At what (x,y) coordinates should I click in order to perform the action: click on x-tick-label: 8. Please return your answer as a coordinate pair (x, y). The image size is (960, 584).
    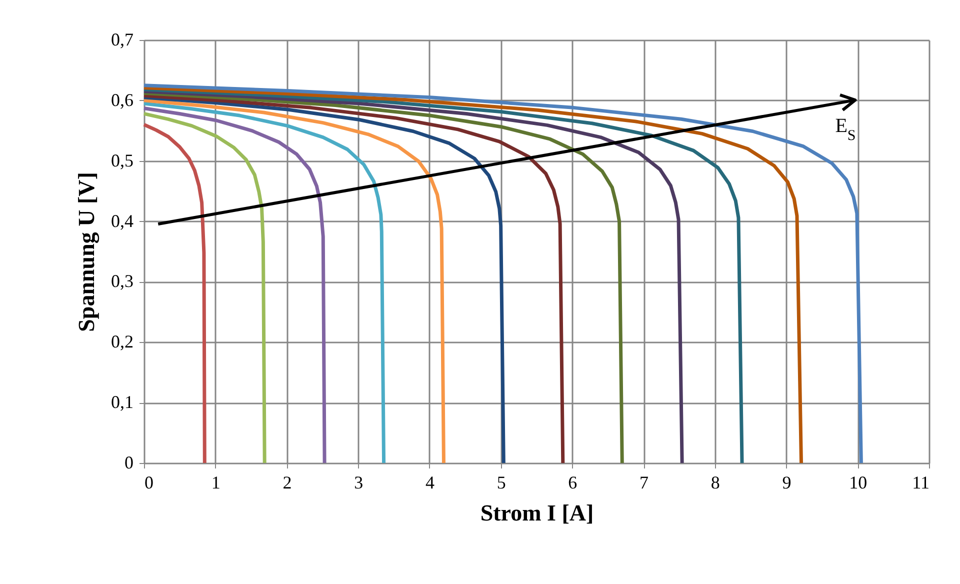
    Looking at the image, I should click on (715, 482).